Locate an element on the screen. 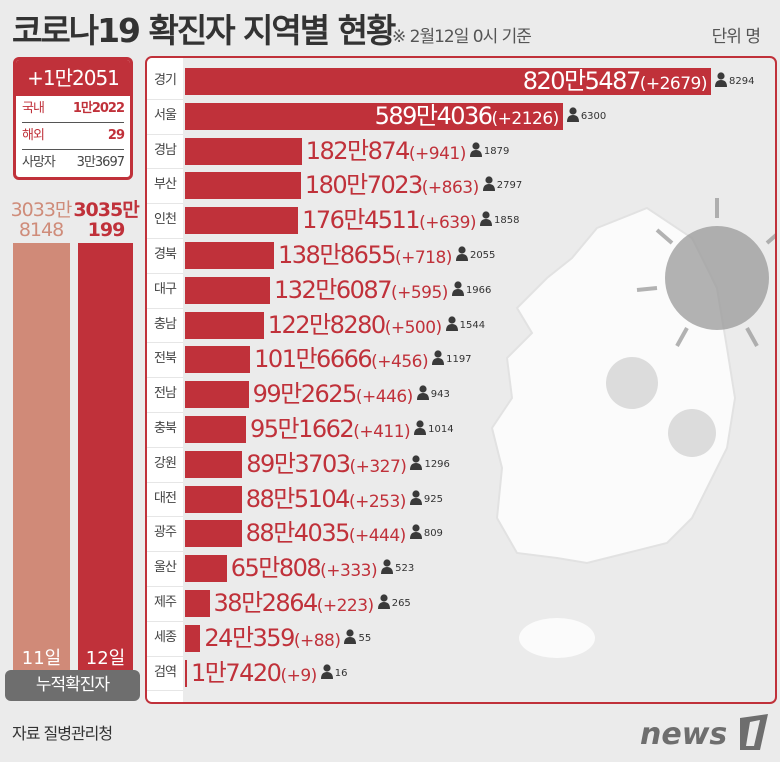  cumulative-value: 1만7420 is located at coordinates (236, 672).